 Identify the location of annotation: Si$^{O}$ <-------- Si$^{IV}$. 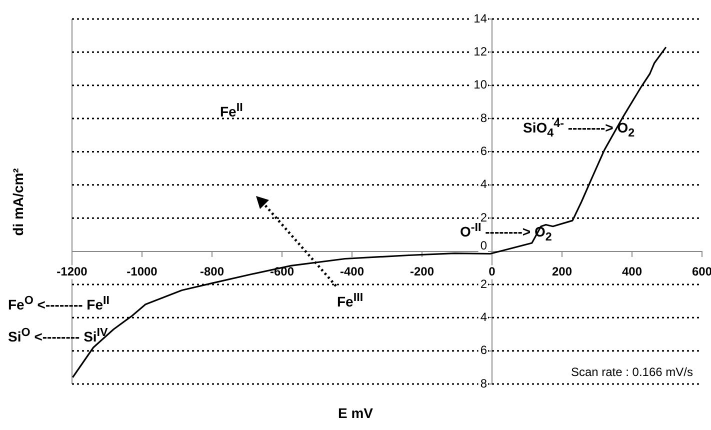
(58, 335).